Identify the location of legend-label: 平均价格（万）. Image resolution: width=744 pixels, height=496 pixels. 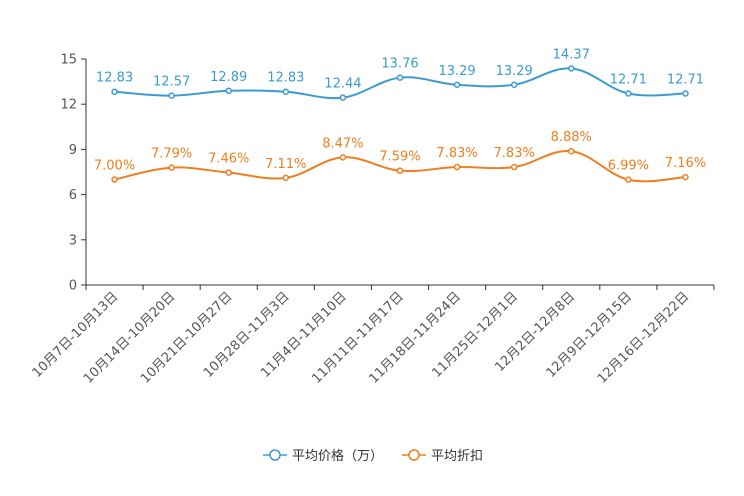
(337, 456).